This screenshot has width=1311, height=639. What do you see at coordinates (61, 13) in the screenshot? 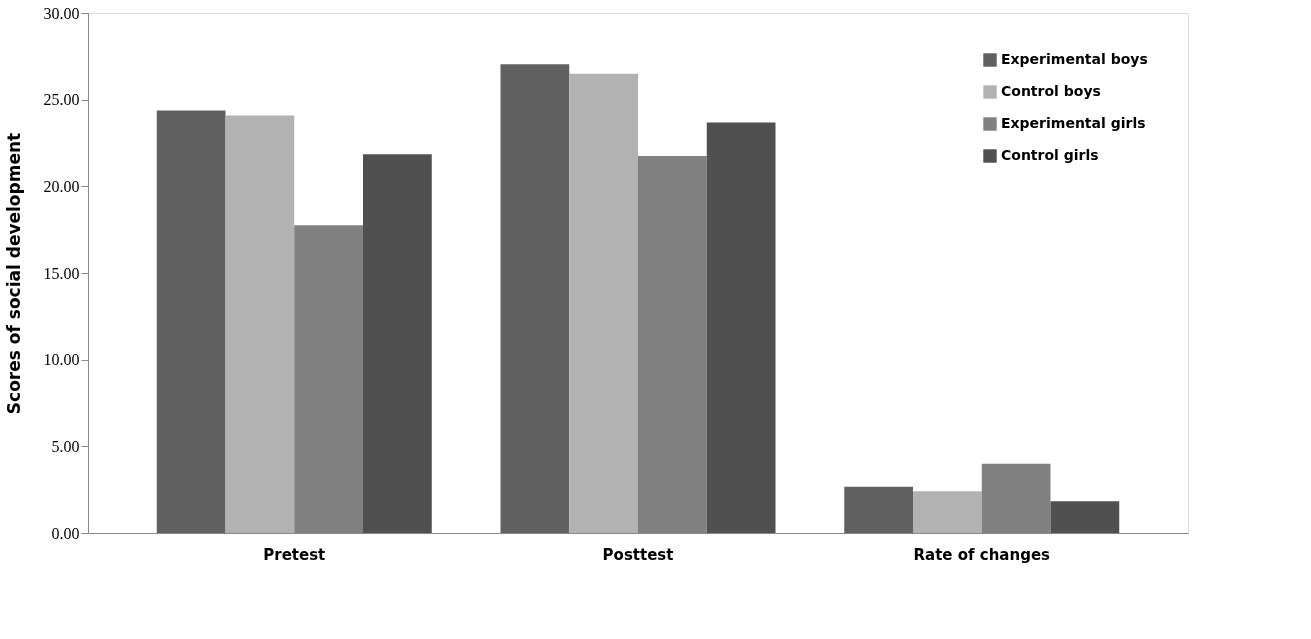
I see `y-tick-label: 30.00` at bounding box center [61, 13].